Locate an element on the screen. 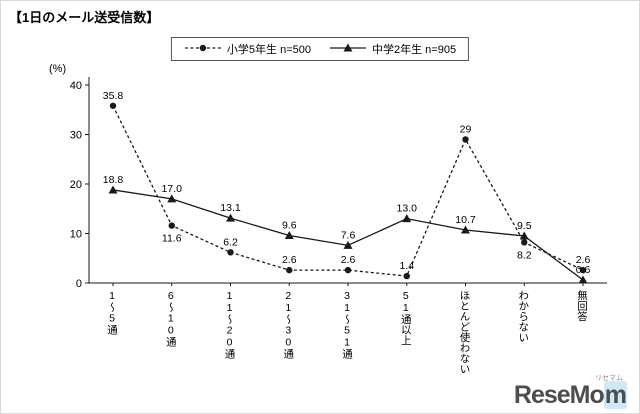  x-axis-label: 11〜20通 is located at coordinates (229, 324).